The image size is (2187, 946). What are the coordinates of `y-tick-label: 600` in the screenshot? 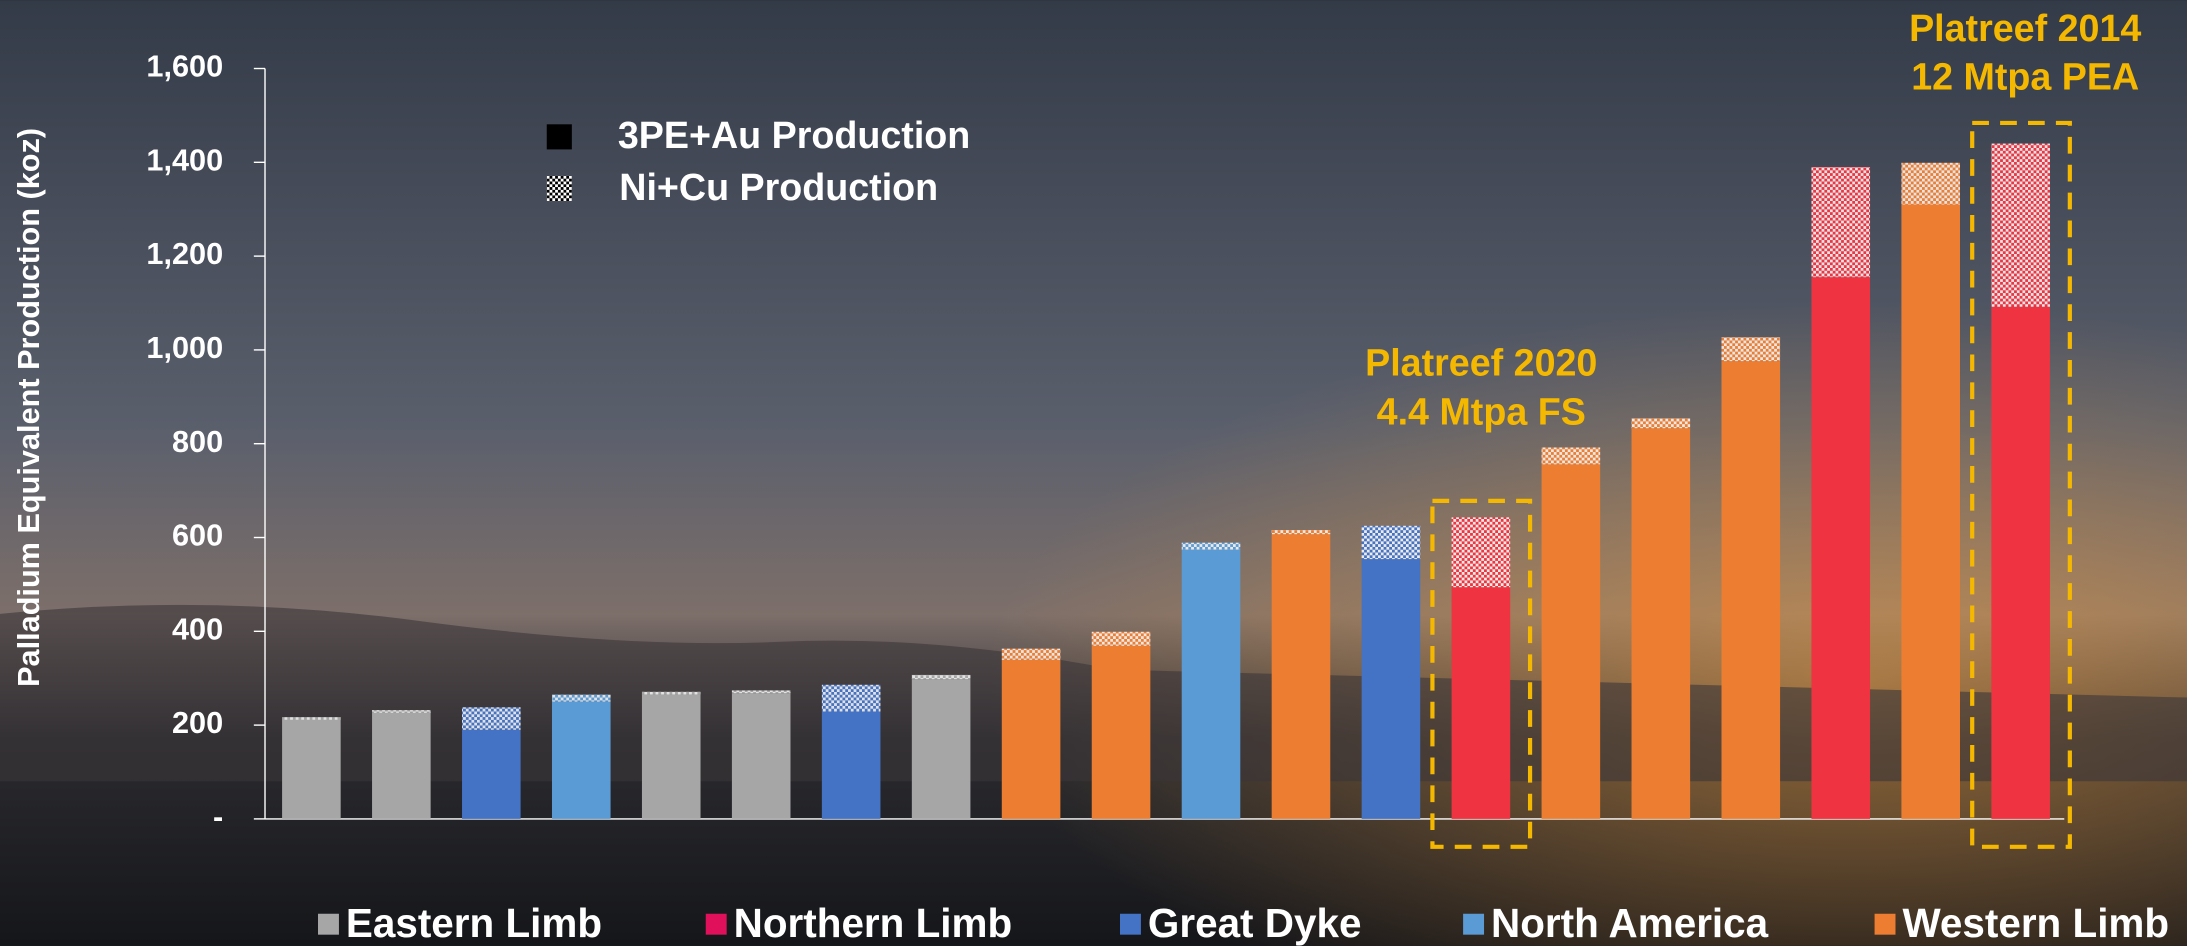 It's located at (197, 535).